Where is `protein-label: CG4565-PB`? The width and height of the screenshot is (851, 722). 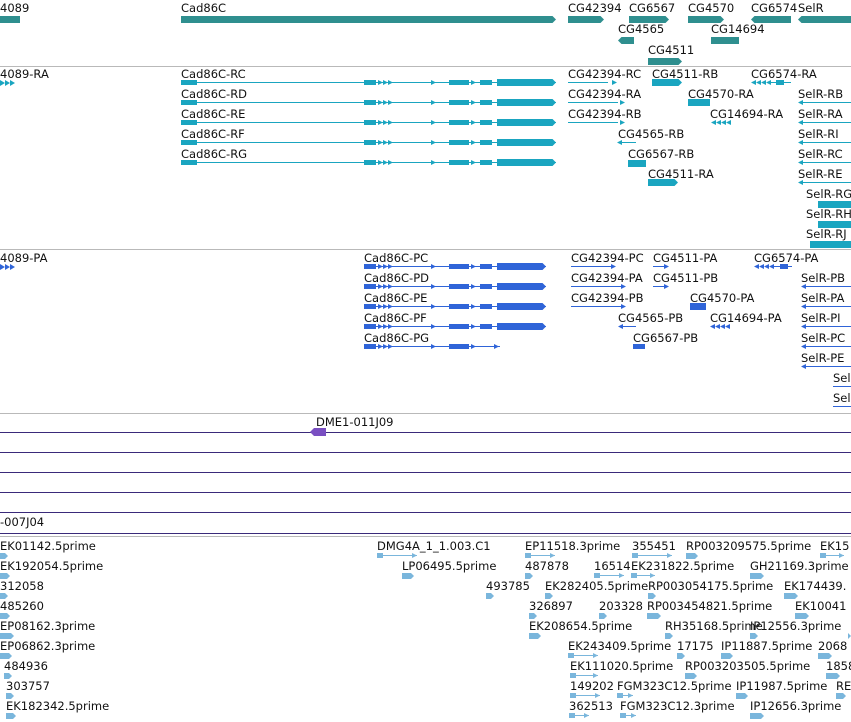 protein-label: CG4565-PB is located at coordinates (651, 318).